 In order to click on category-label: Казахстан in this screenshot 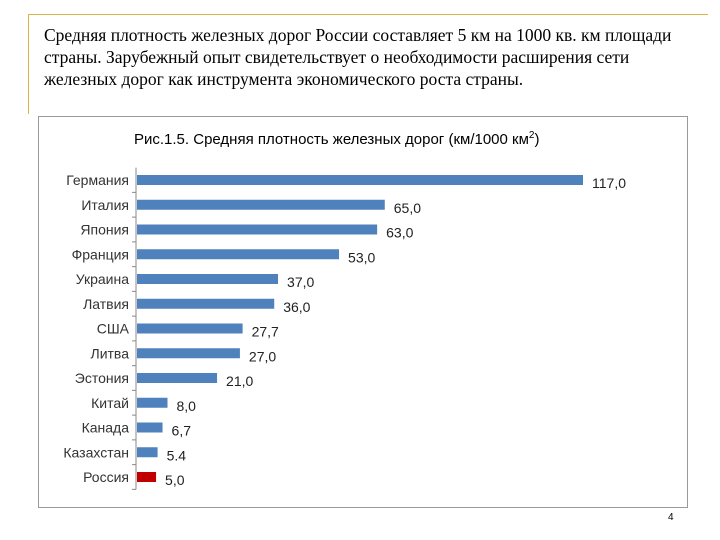, I will do `click(96, 452)`.